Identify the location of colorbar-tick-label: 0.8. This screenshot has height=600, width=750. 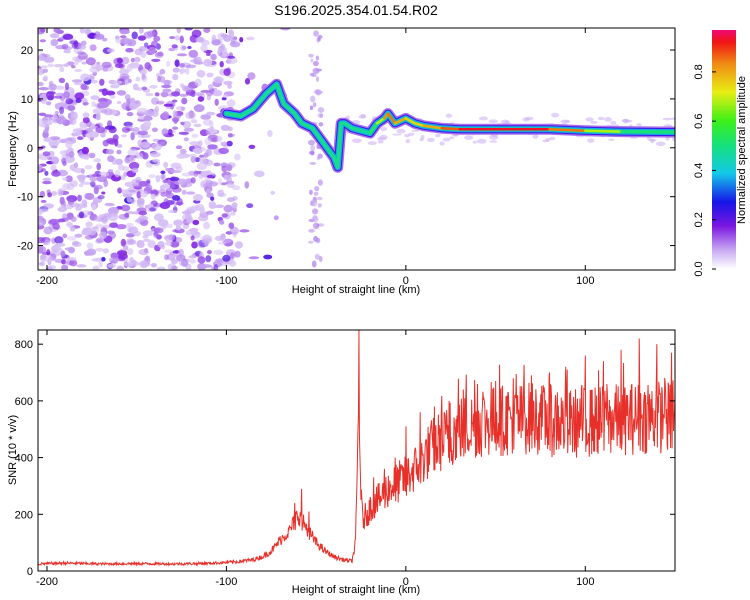
(699, 71).